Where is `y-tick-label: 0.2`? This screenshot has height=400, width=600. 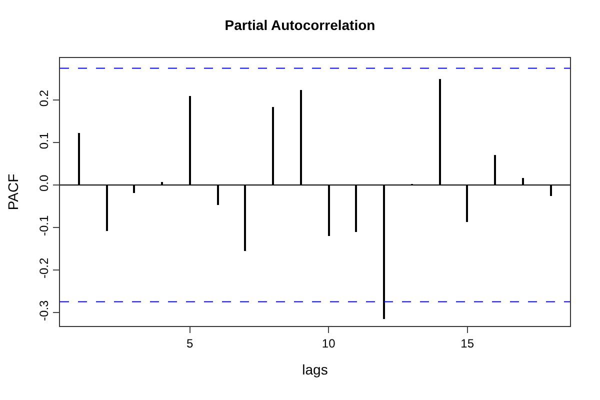
y-tick-label: 0.2 is located at coordinates (44, 98).